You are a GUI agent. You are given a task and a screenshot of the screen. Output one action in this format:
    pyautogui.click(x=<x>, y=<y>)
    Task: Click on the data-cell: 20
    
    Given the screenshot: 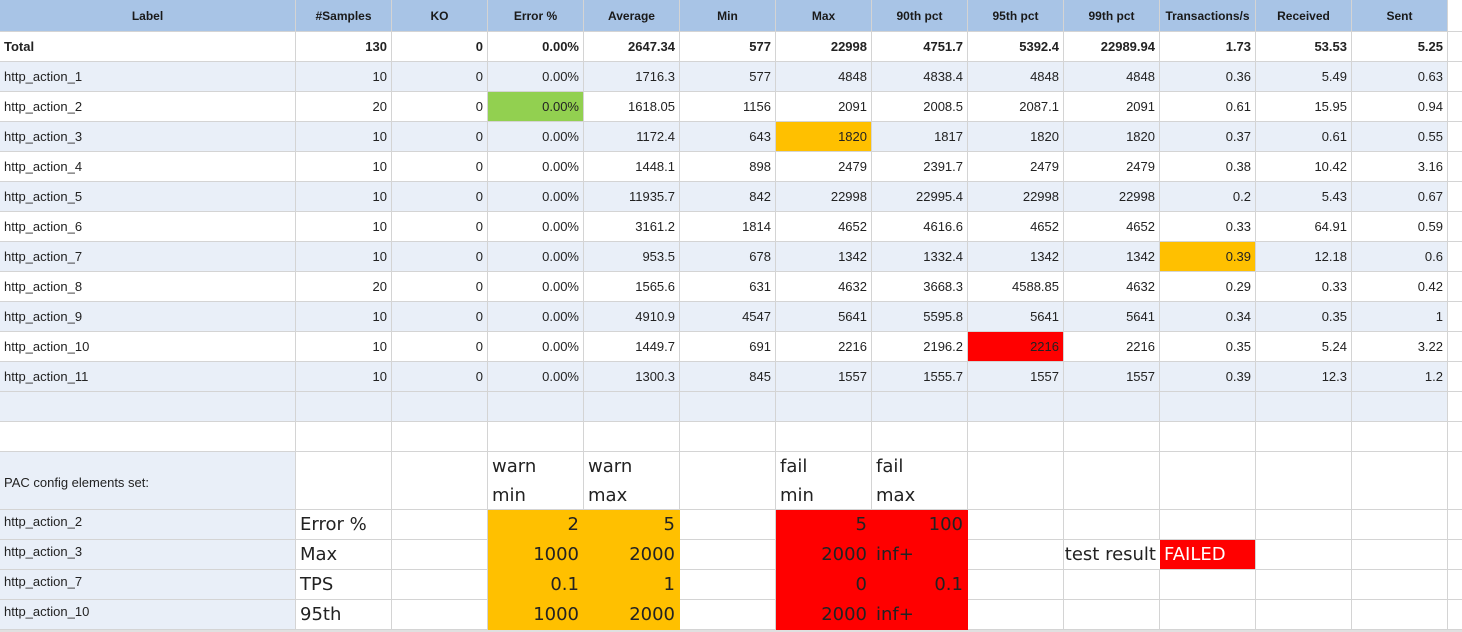 What is the action you would take?
    pyautogui.click(x=344, y=287)
    